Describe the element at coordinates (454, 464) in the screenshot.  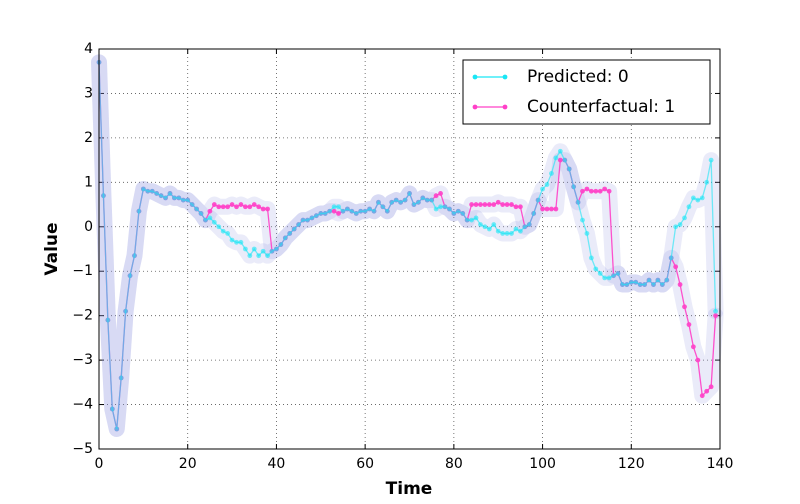
I see `x-tick-label: 80` at that location.